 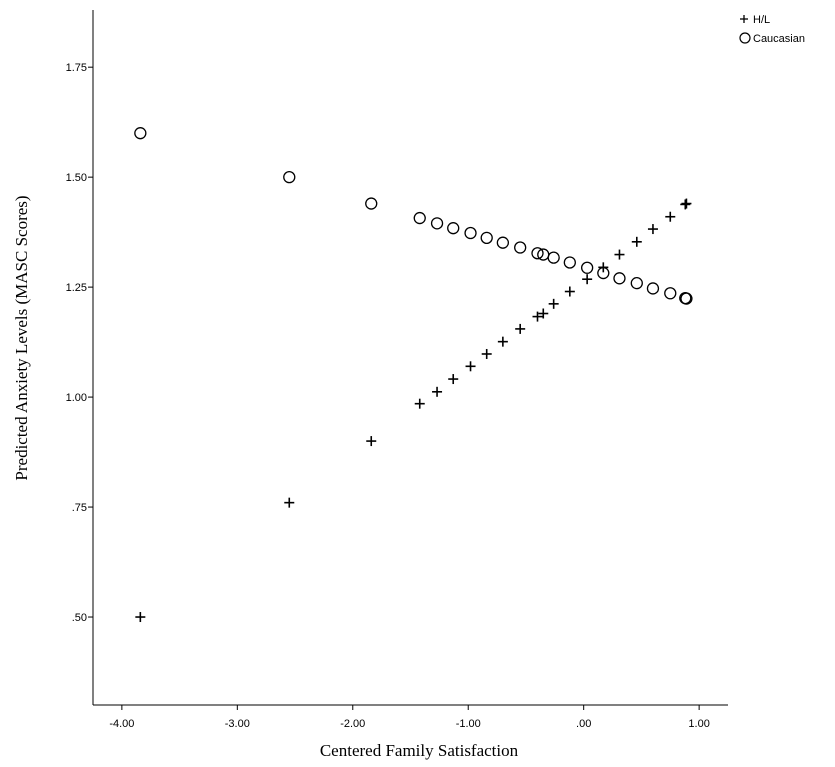 What do you see at coordinates (237, 724) in the screenshot?
I see `x-tick-label: -3.00` at bounding box center [237, 724].